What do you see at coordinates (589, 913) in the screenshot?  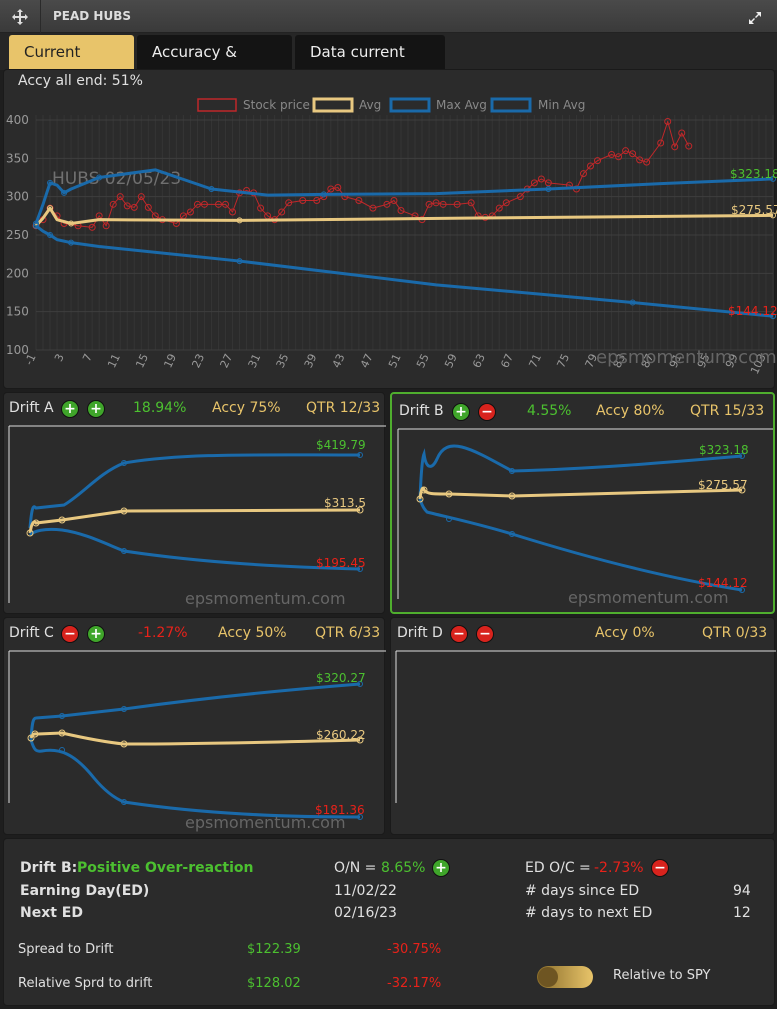 I see `days-next-label: # days to next ED` at bounding box center [589, 913].